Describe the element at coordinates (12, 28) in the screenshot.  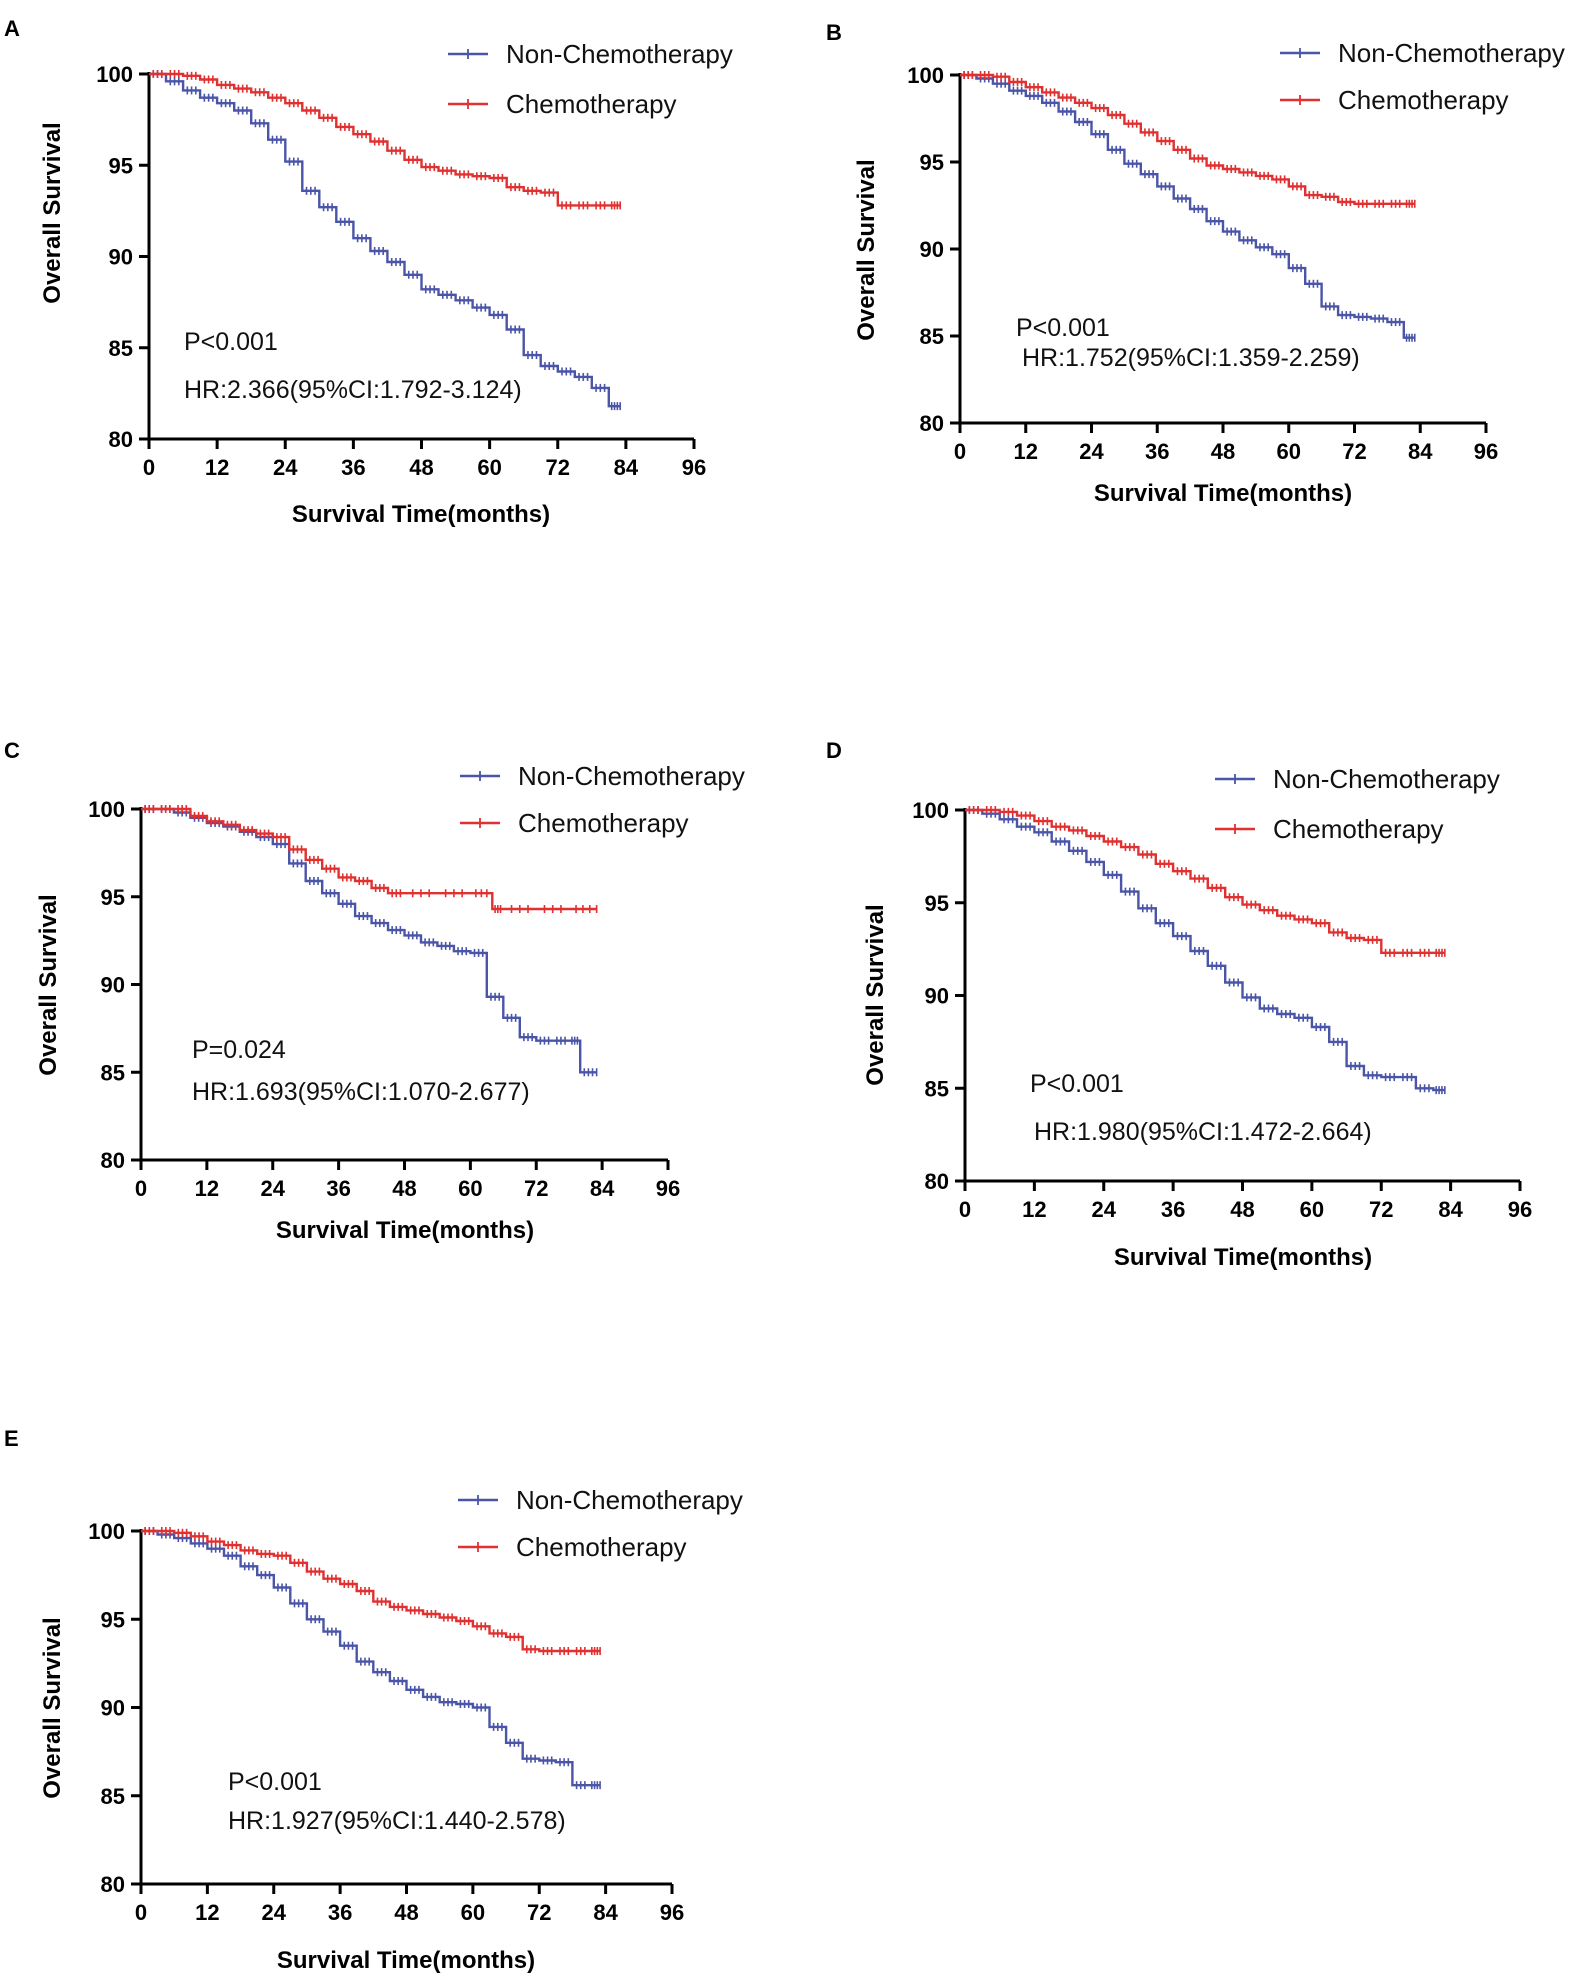
I see `panel-letter: A` at that location.